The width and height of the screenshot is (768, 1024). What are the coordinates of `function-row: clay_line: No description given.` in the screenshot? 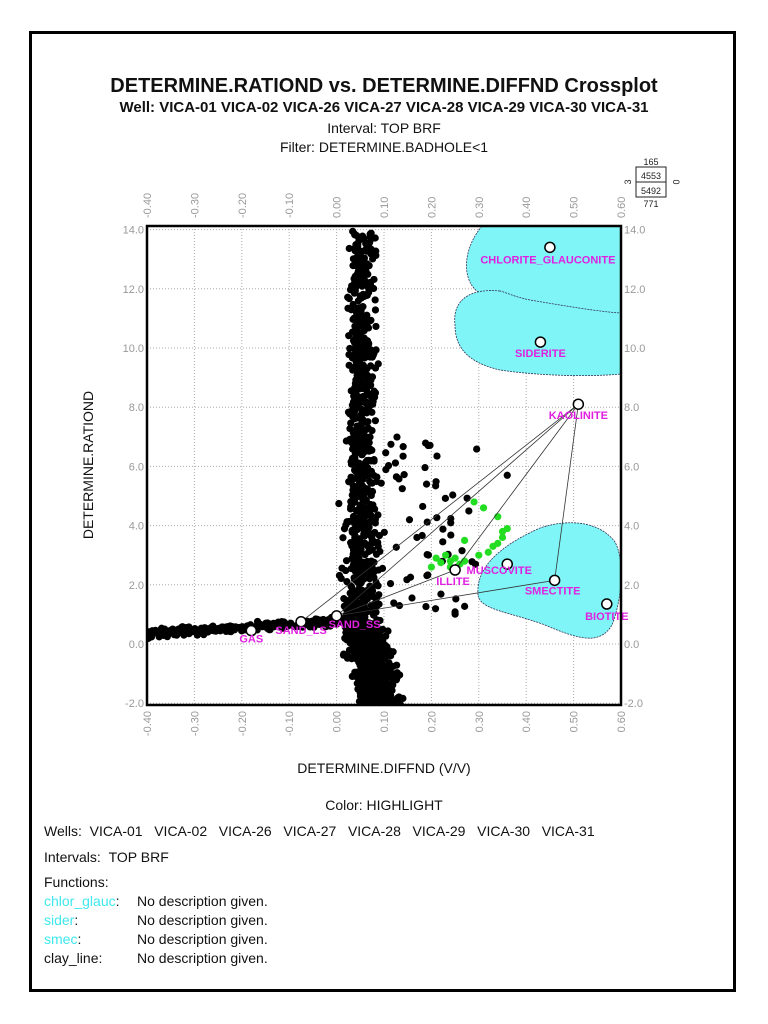 It's located at (156, 958).